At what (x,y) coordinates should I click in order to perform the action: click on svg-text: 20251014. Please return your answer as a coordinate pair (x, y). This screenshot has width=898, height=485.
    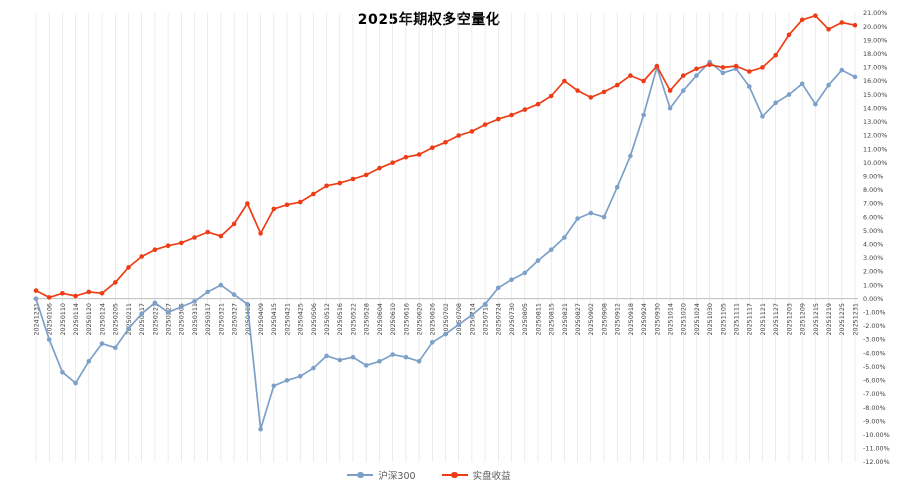
    Looking at the image, I should click on (671, 319).